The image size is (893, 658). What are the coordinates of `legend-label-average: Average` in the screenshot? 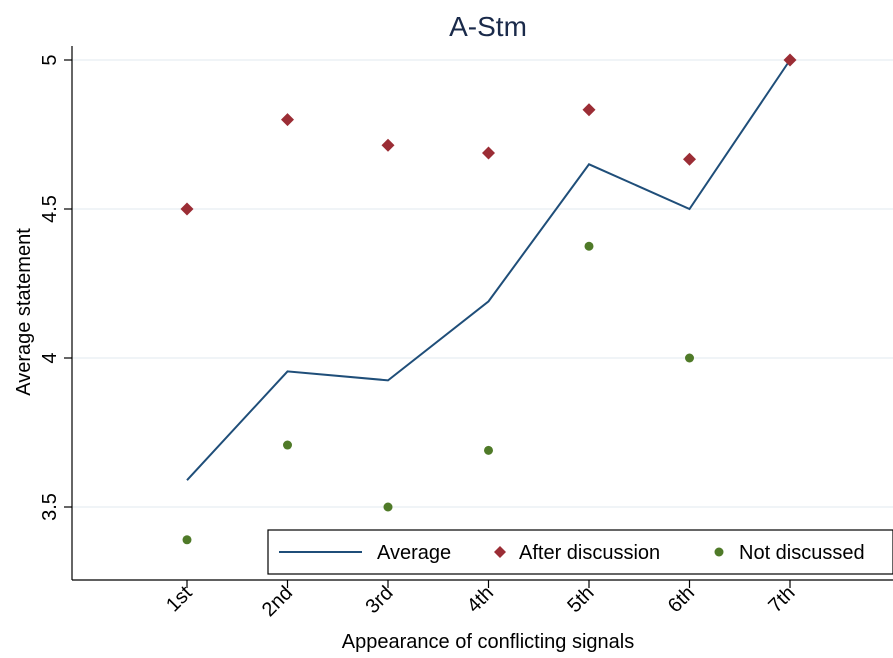 It's located at (414, 553).